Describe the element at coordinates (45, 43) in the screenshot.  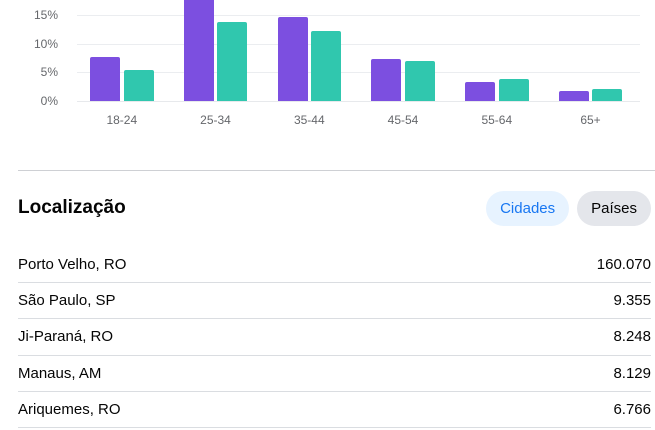
I see `y-tick-label: 10%` at that location.